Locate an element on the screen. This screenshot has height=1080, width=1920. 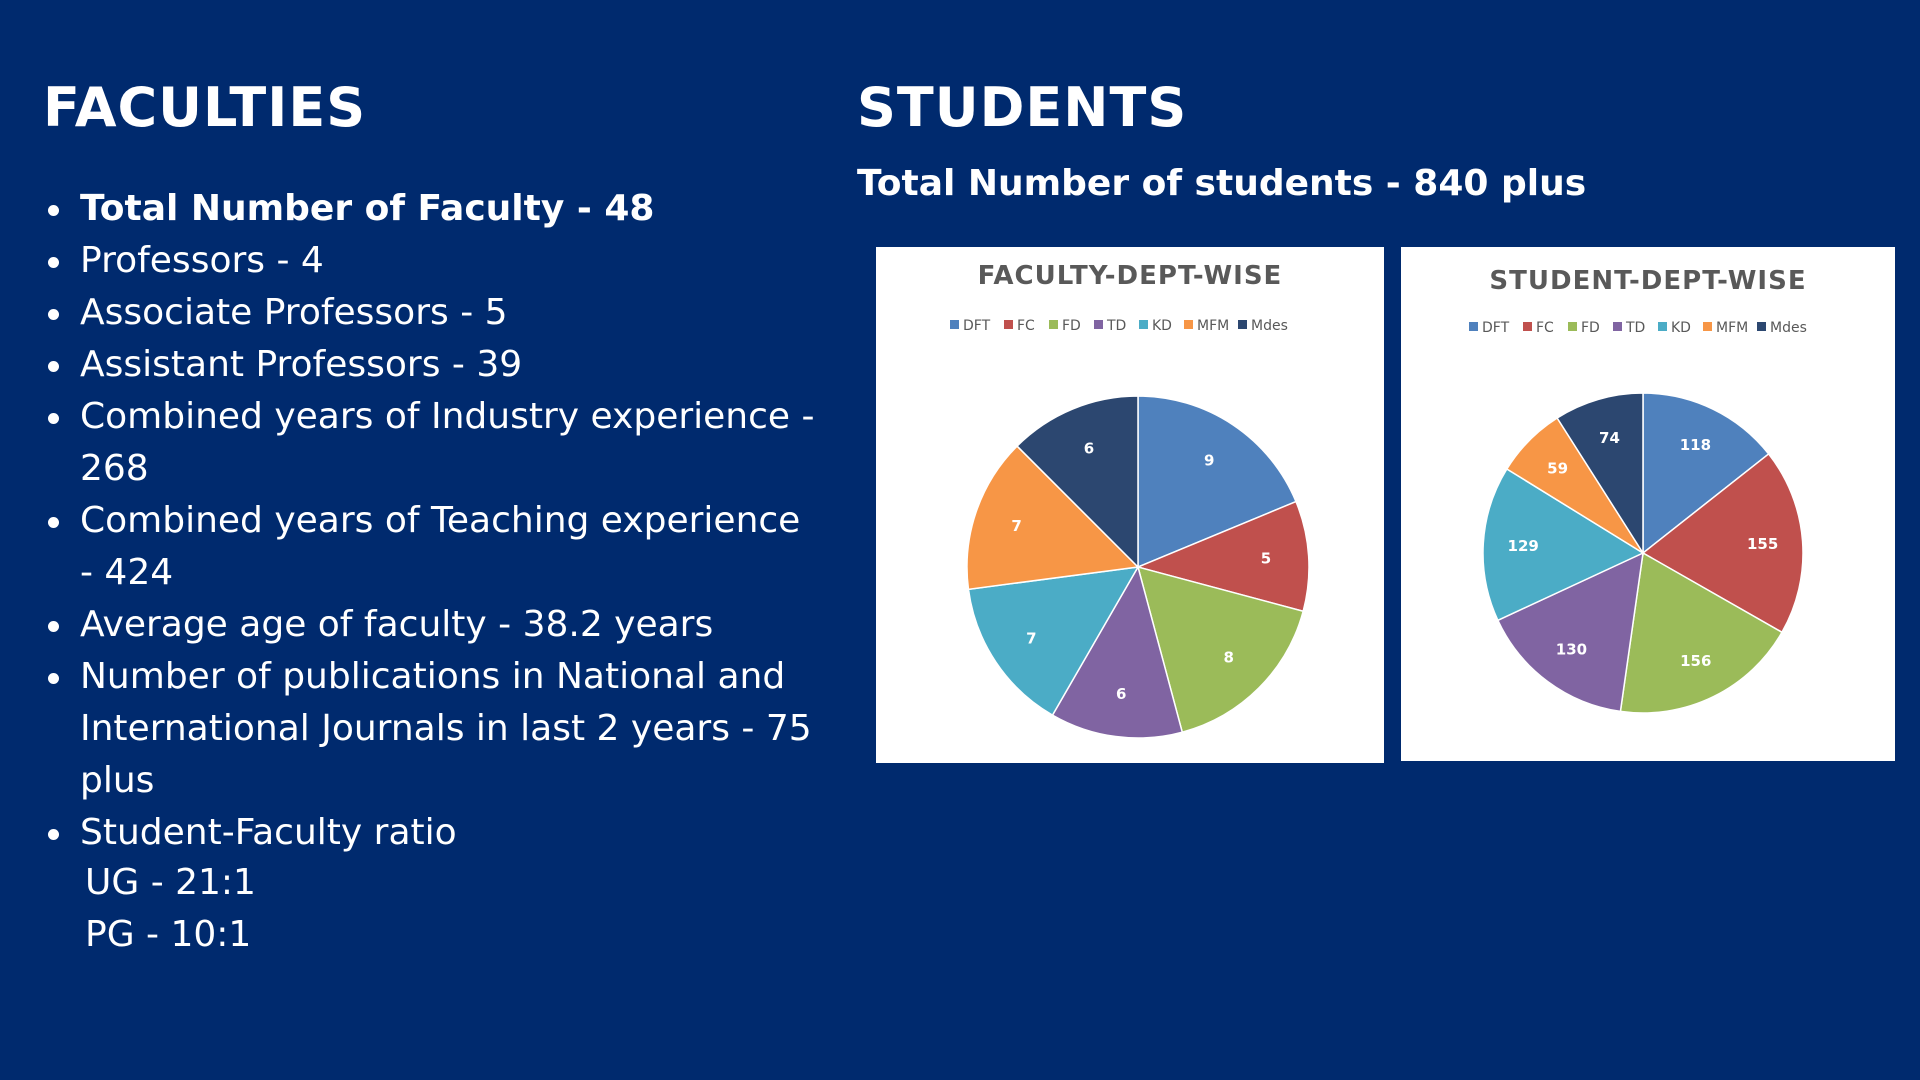
students-total: Total Number of students - 840 plus is located at coordinates (1222, 183).